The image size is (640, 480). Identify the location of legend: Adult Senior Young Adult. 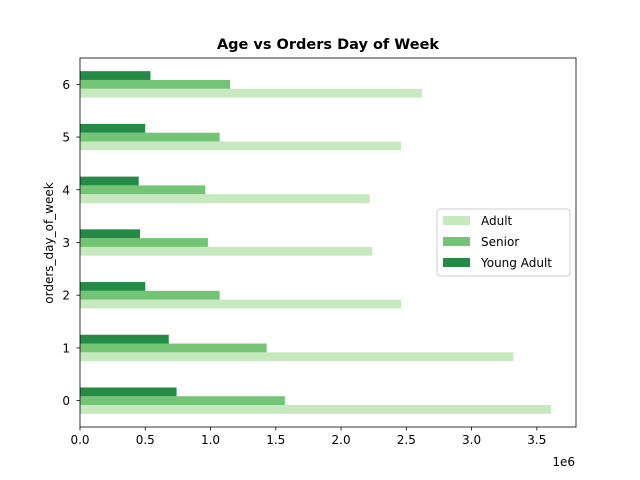
(503, 242).